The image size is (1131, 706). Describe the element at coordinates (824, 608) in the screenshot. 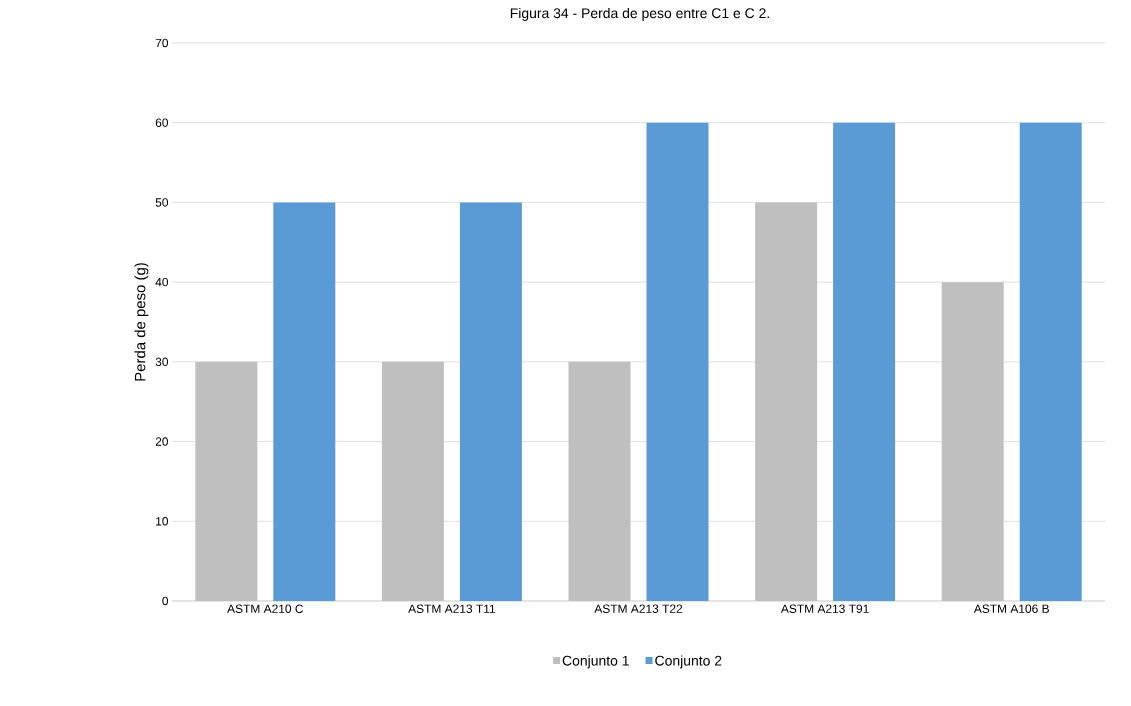

I see `x-tick-label: ASTM A213 T91` at that location.